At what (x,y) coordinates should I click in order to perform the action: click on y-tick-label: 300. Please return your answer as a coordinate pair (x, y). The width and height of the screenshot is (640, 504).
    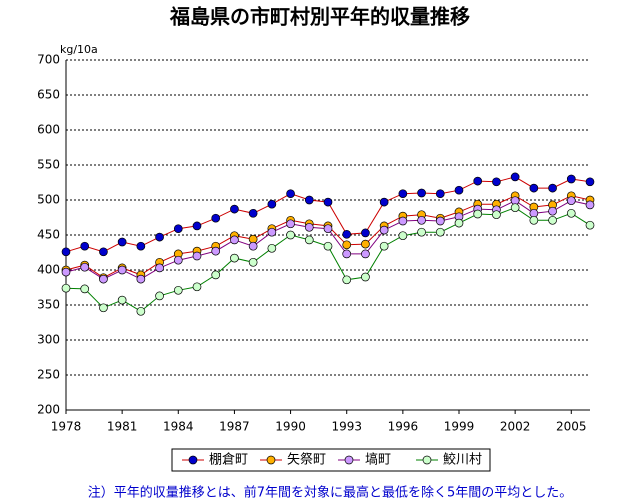
    Looking at the image, I should click on (48, 340).